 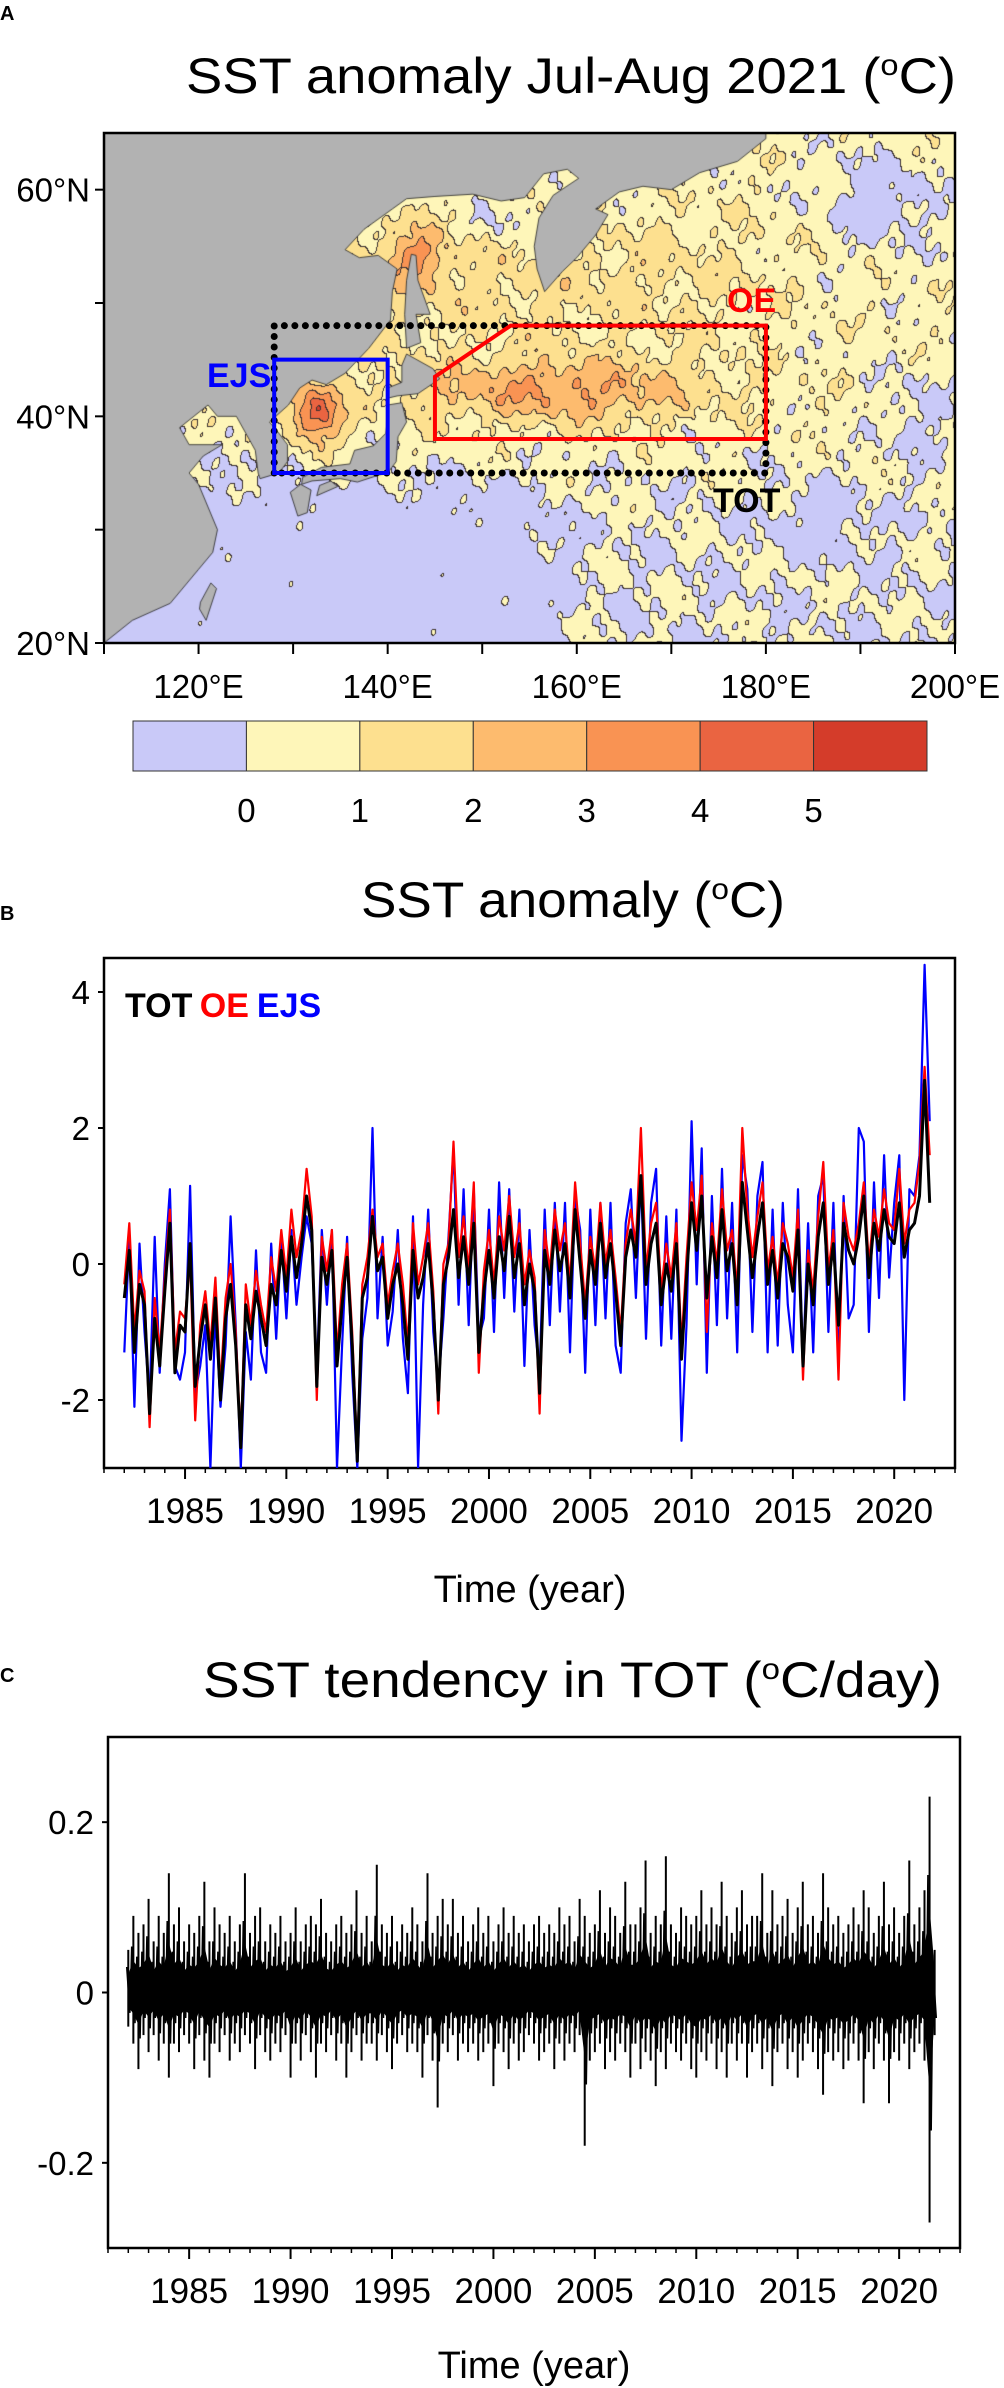 I want to click on y-tick-label: 0.2, so click(x=71, y=1822).